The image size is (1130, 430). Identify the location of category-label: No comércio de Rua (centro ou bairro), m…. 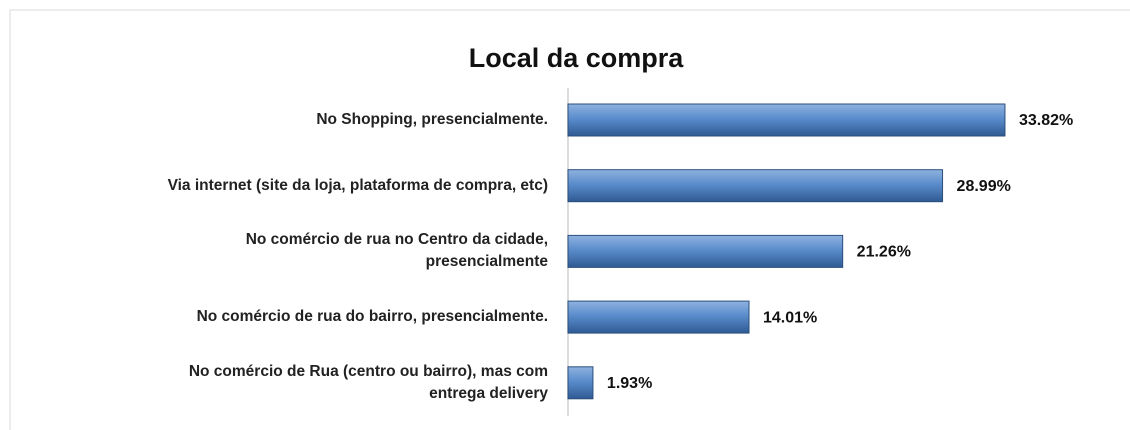
(368, 382).